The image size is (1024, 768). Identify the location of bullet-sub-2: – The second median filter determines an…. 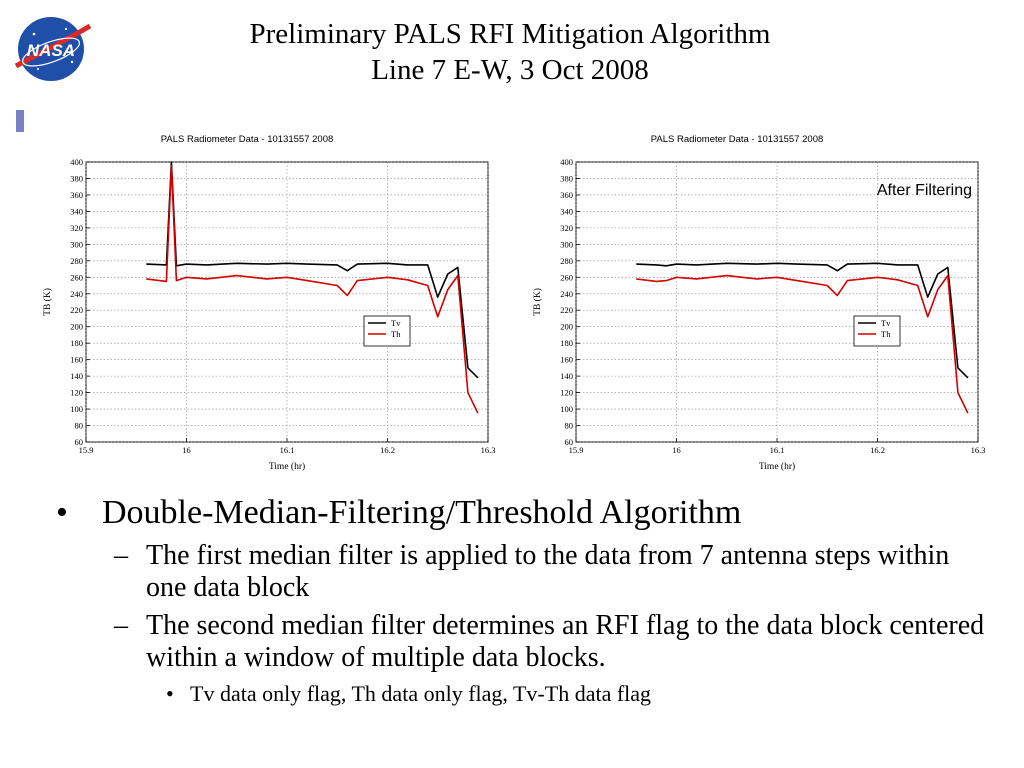
(526, 642).